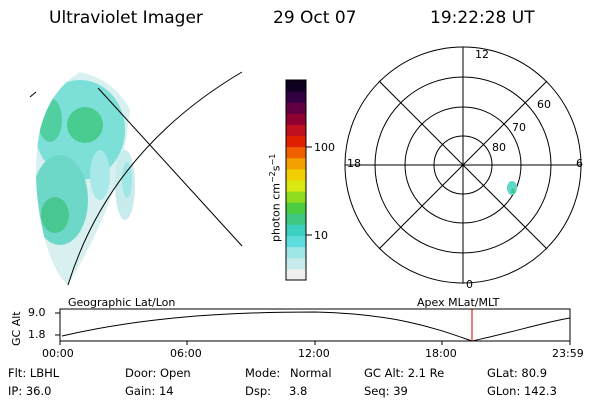  What do you see at coordinates (37, 312) in the screenshot?
I see `alt-tick-9: 9.0` at bounding box center [37, 312].